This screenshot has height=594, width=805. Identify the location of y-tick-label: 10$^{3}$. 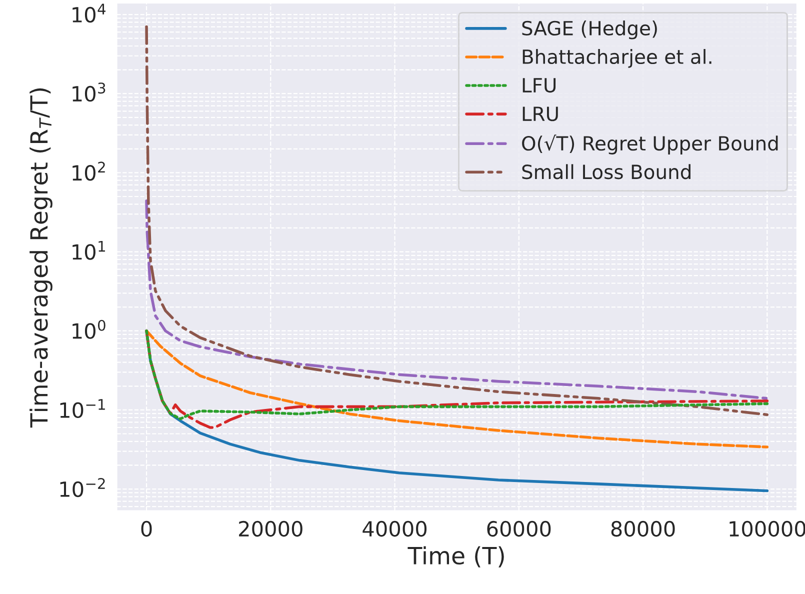
(89, 92).